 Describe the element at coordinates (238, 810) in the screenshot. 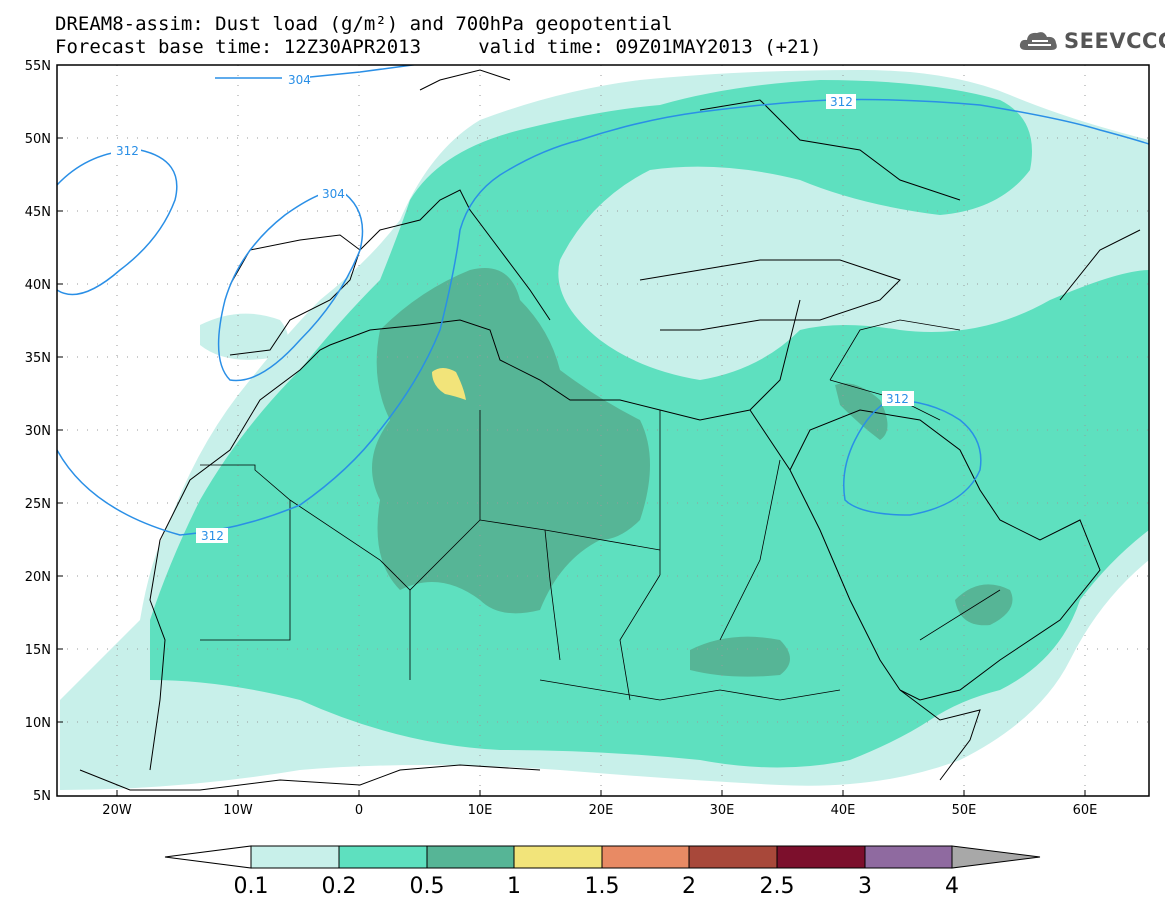

I see `lon-label: 10W` at that location.